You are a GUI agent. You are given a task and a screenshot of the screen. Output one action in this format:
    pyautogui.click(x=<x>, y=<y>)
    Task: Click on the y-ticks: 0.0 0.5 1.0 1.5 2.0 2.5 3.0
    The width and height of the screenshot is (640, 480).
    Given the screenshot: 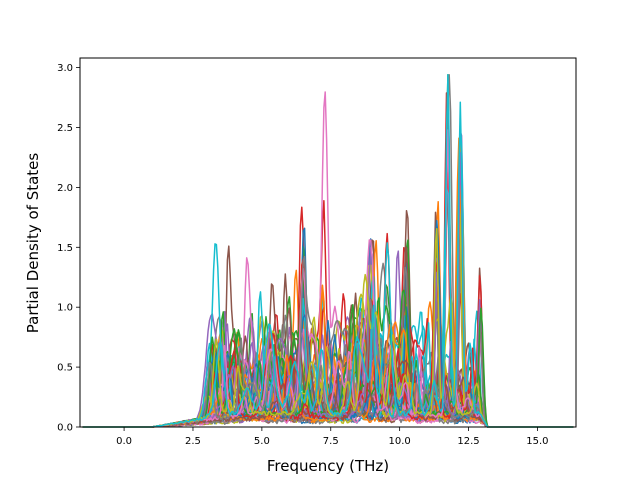 What is the action you would take?
    pyautogui.click(x=68, y=248)
    